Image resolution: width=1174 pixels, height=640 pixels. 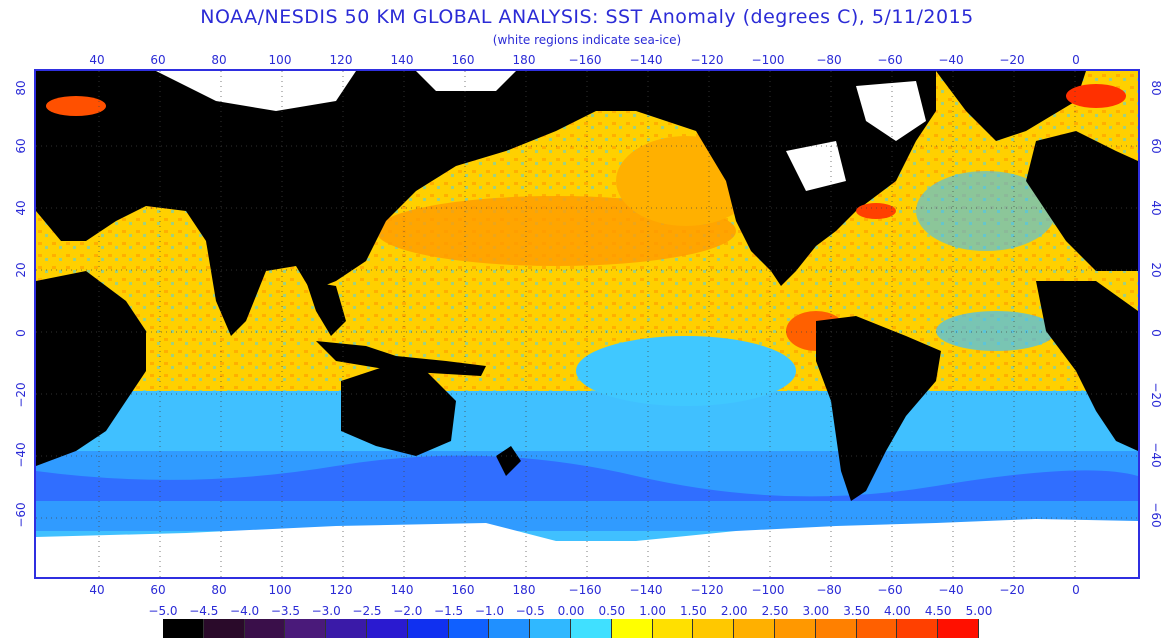 What do you see at coordinates (219, 60) in the screenshot?
I see `top-tick-label: 80` at bounding box center [219, 60].